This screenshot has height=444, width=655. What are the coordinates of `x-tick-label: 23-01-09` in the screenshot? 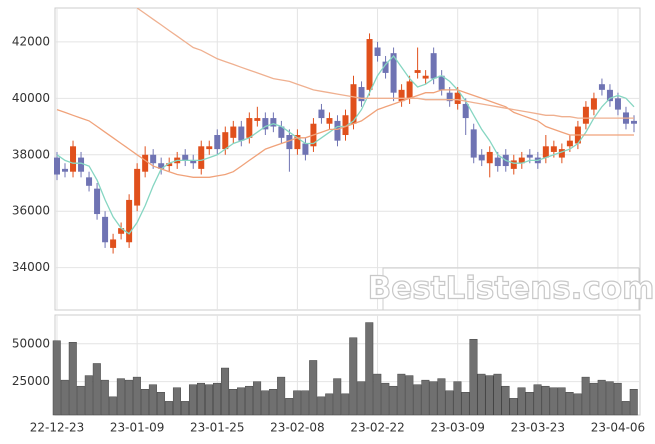 It's located at (137, 428).